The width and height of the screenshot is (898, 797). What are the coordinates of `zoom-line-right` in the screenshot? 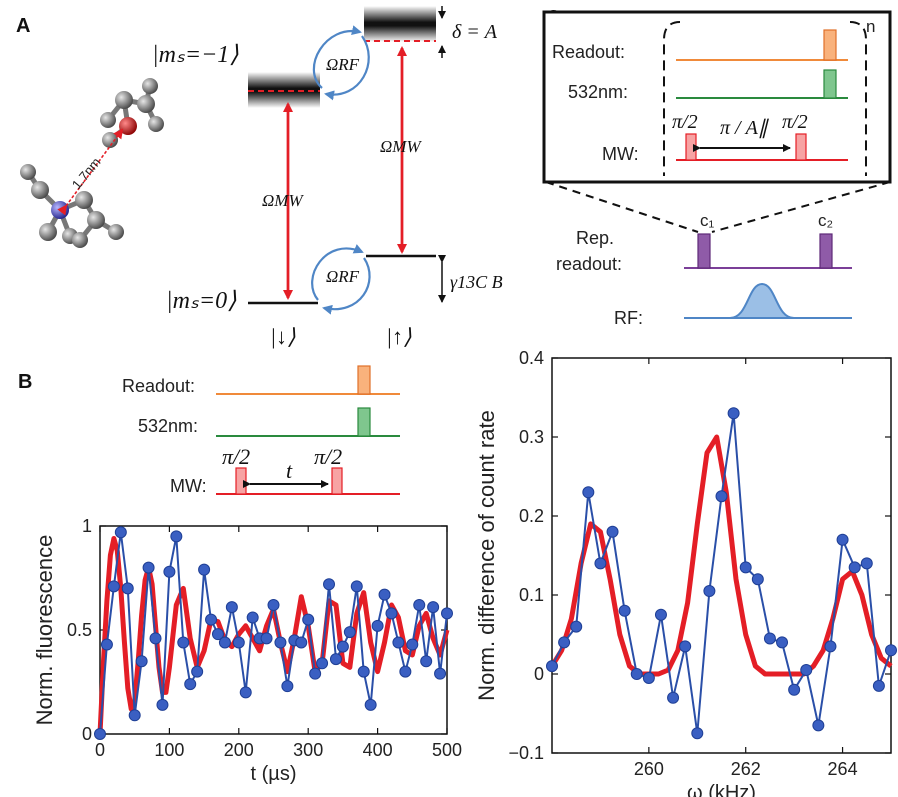 It's located at (801, 207).